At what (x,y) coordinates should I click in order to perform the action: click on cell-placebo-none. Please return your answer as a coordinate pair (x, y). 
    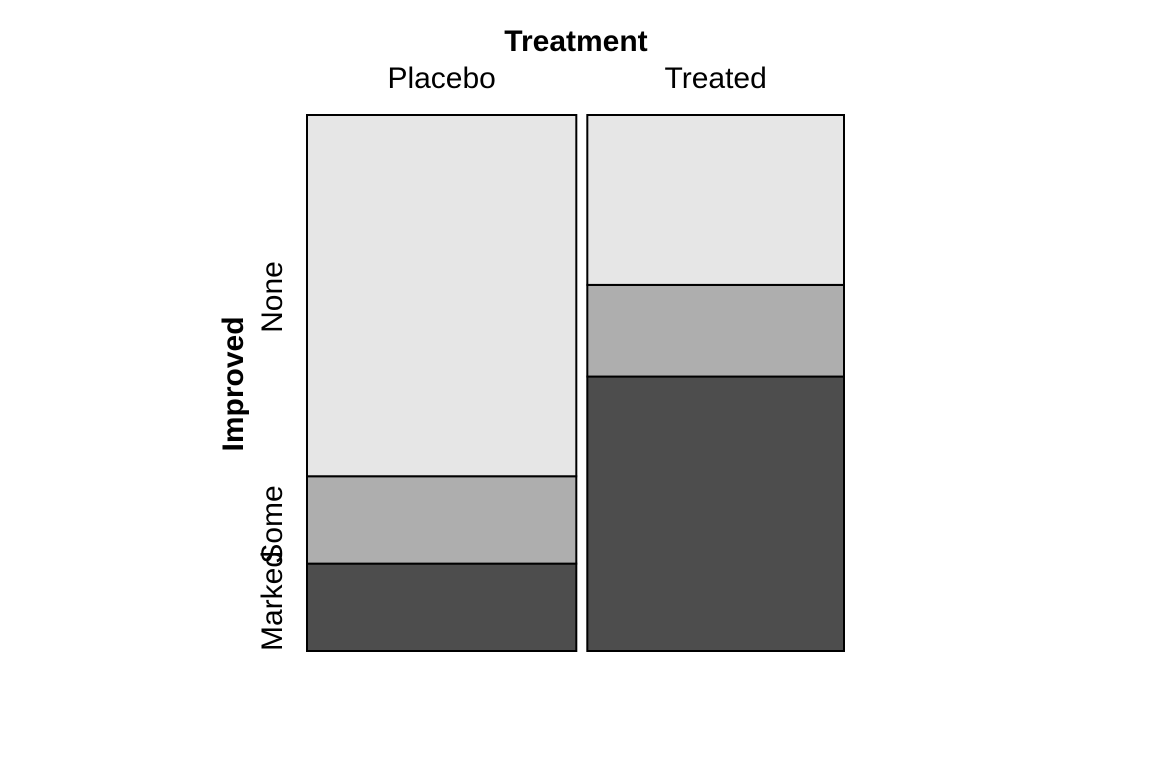
    Looking at the image, I should click on (442, 296).